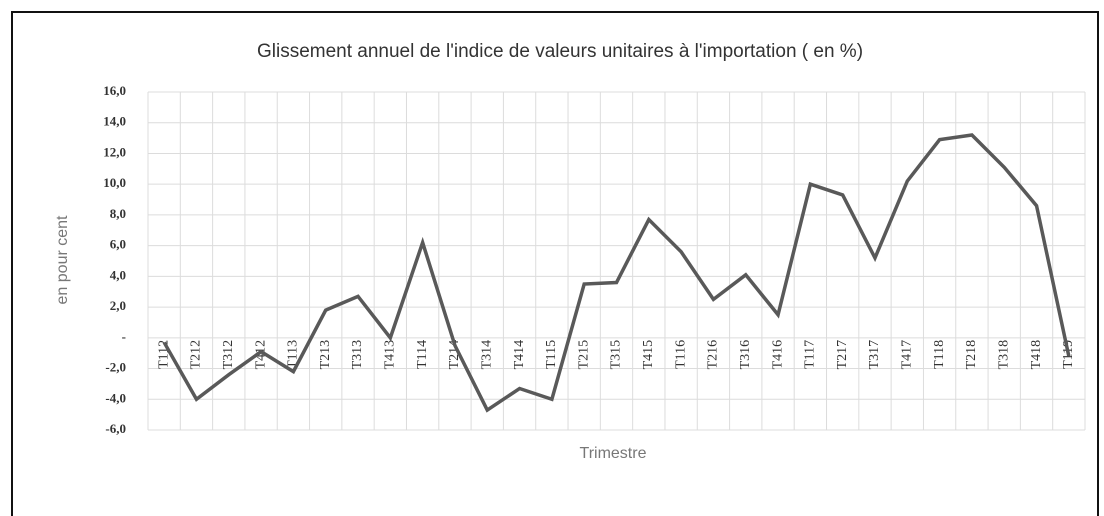  Describe the element at coordinates (422, 354) in the screenshot. I see `x-tick-label: T114` at that location.